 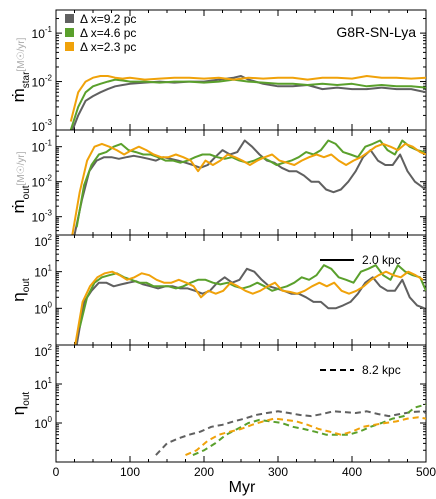 I want to click on x-tick-label: 500, so click(x=426, y=472).